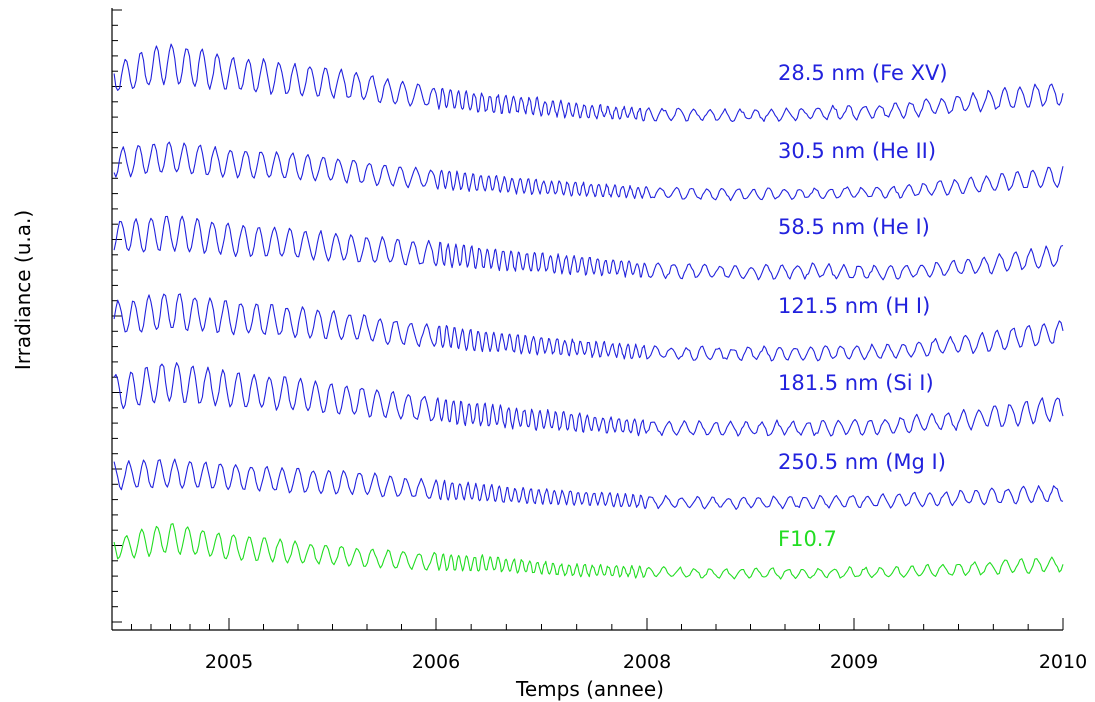 Image resolution: width=1095 pixels, height=702 pixels. What do you see at coordinates (856, 383) in the screenshot?
I see `series-label: 181.5 nm (Si I)` at bounding box center [856, 383].